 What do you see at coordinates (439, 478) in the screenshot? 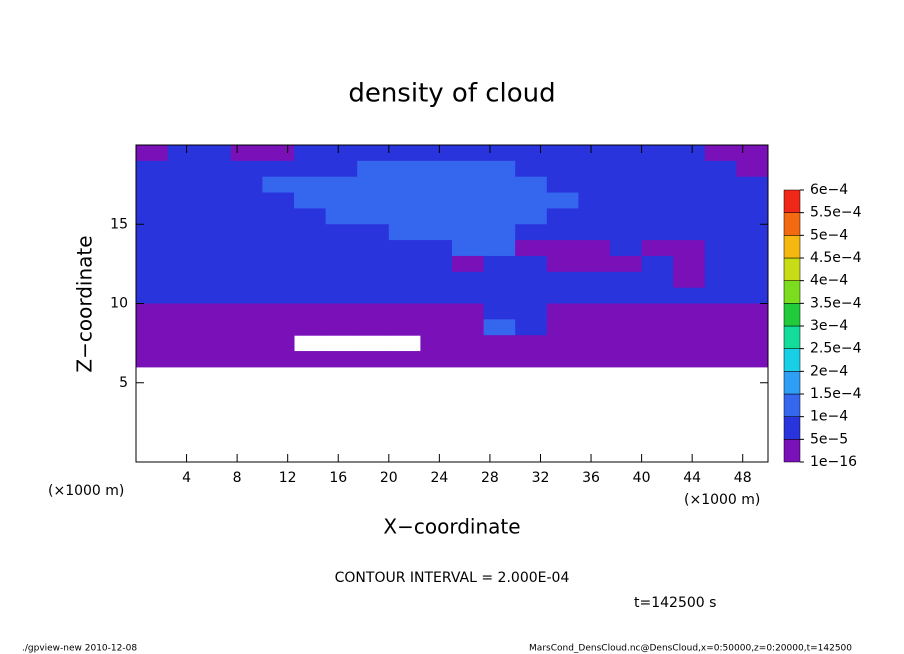
I see `x-tick-label: 24` at bounding box center [439, 478].